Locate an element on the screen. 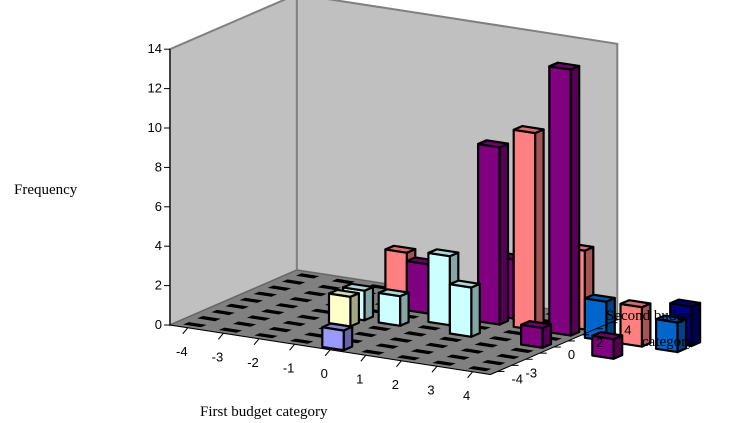  bar-x4-y0 is located at coordinates (536, 334).